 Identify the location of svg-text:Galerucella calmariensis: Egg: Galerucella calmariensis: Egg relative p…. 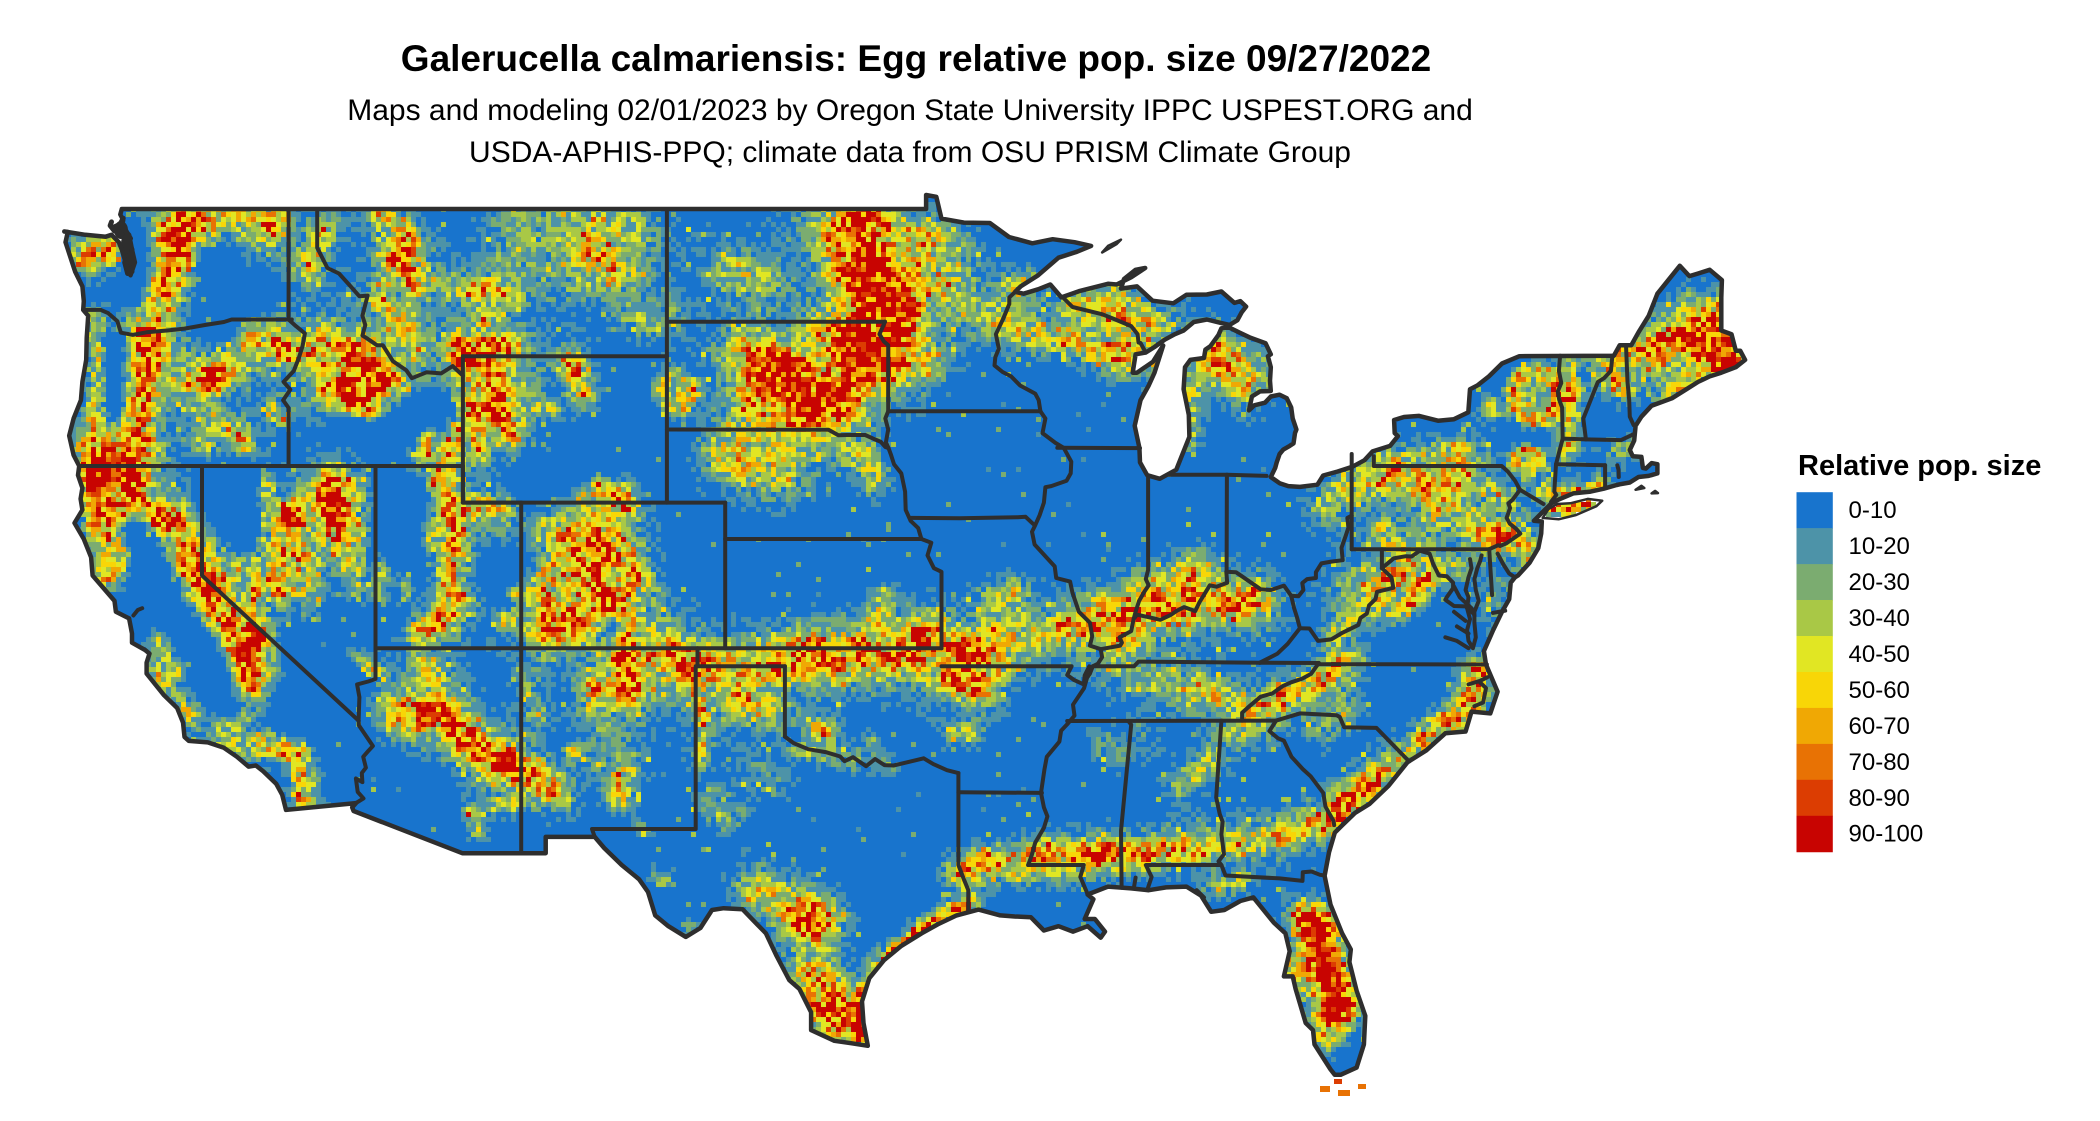
(916, 58).